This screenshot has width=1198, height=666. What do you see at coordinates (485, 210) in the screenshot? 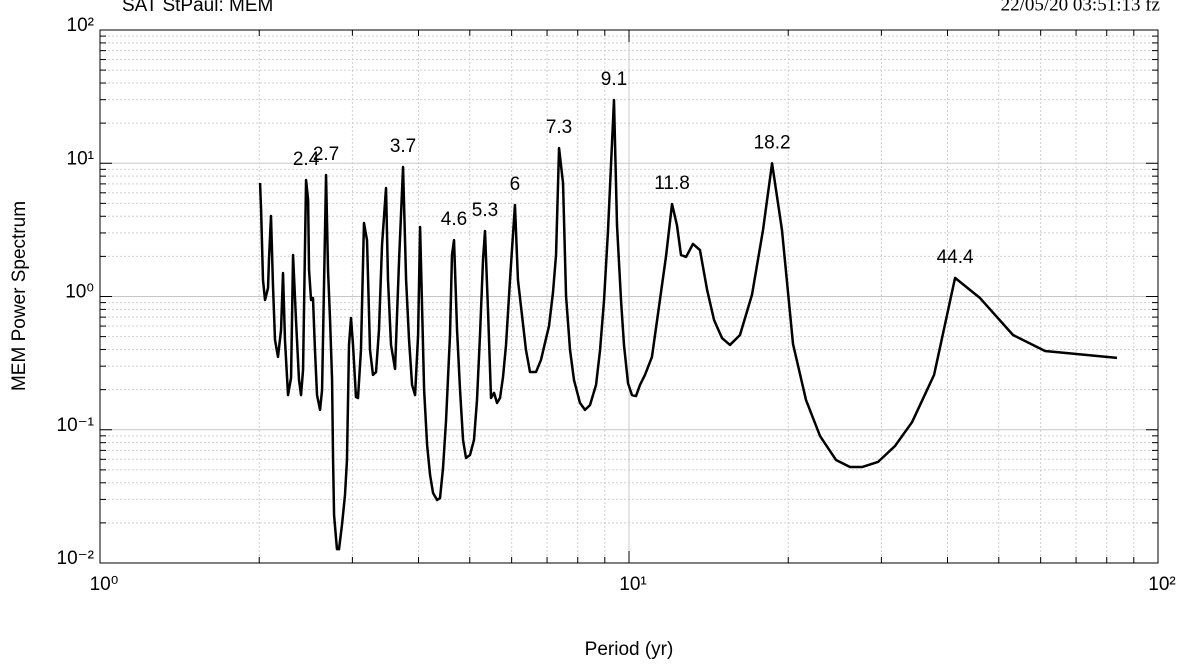
I see `peak-label: 5.3` at bounding box center [485, 210].